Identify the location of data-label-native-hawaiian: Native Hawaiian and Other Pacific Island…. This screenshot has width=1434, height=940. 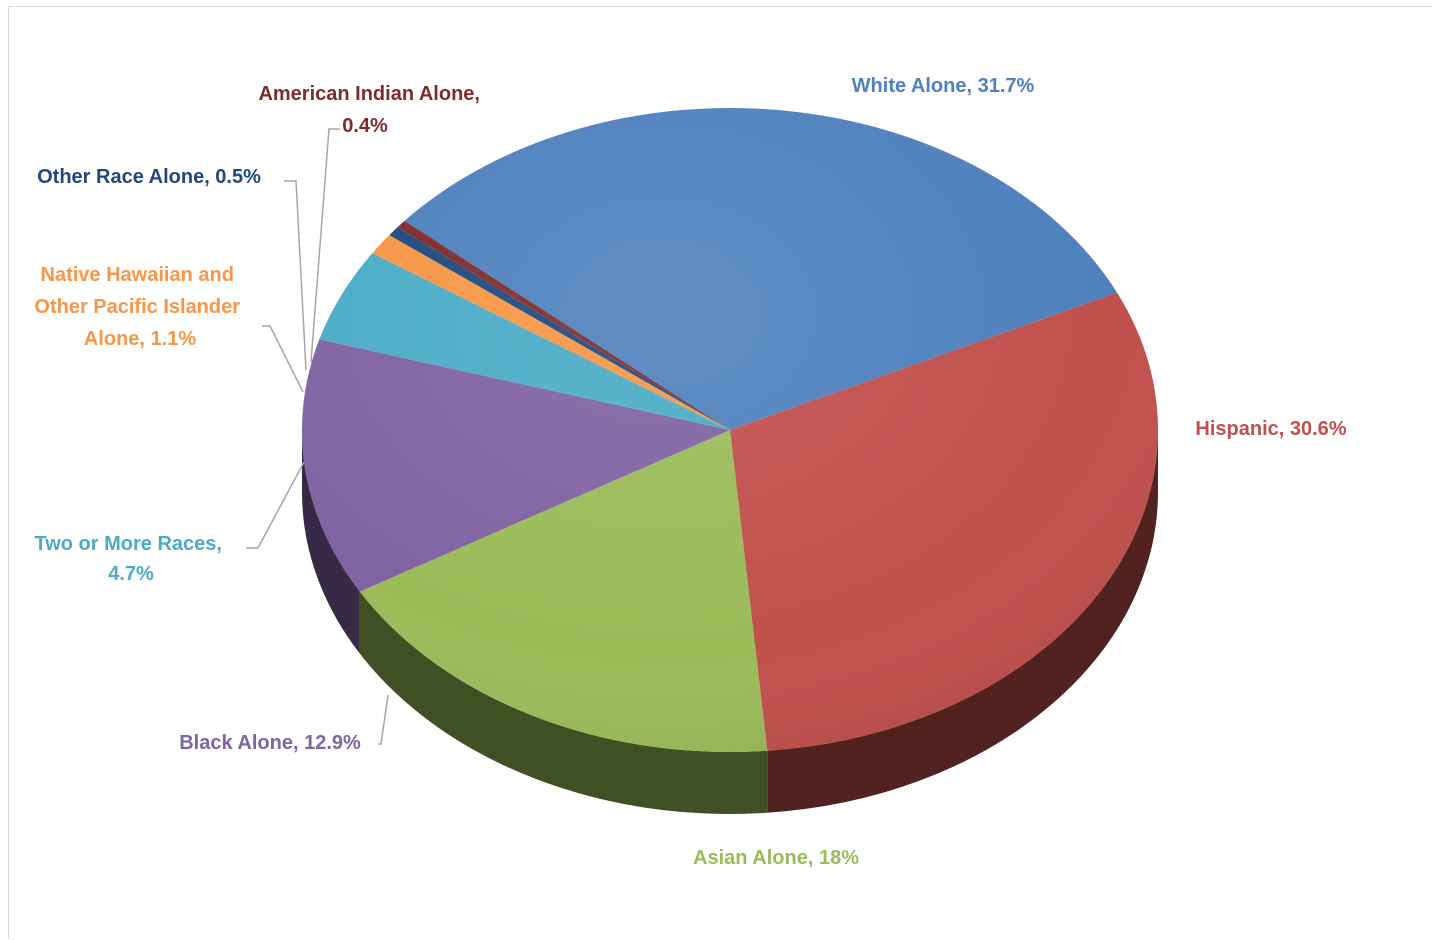
(139, 307).